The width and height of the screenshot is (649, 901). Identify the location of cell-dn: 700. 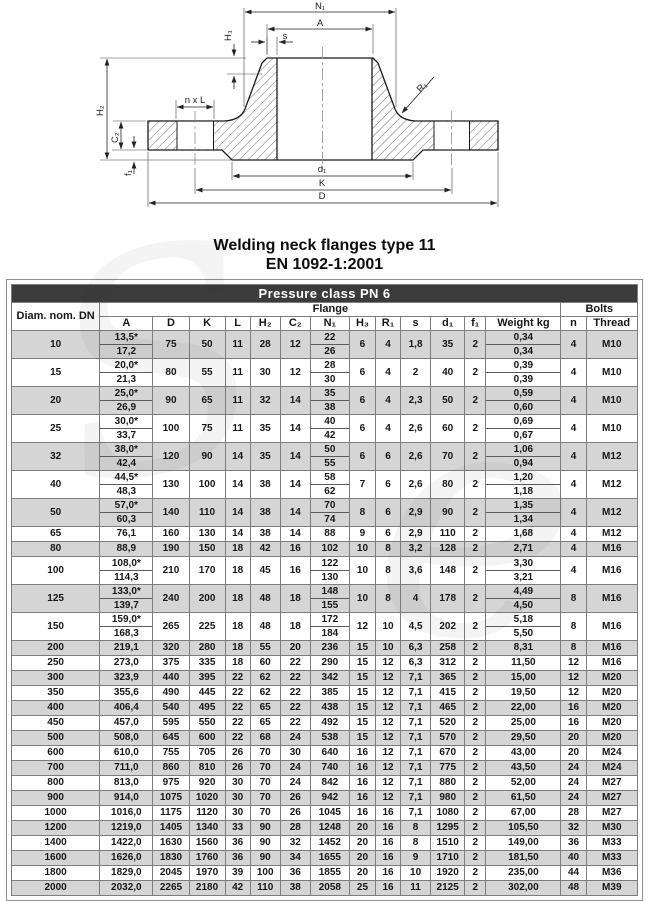
(55, 768).